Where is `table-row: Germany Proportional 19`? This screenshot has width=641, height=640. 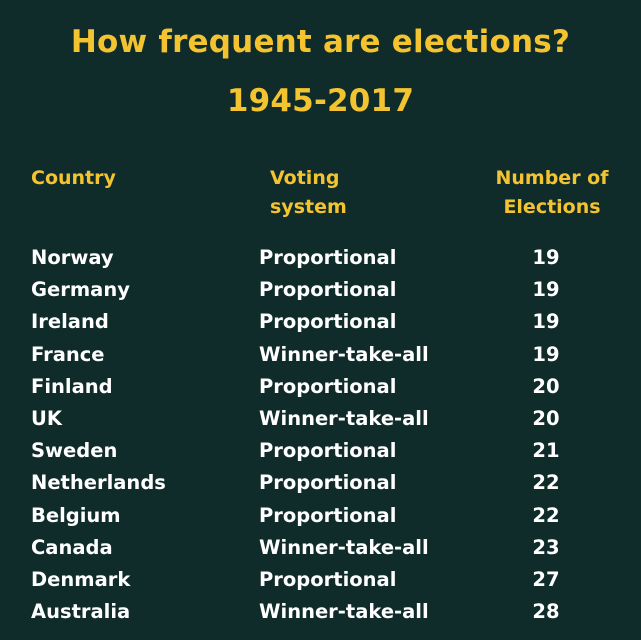
table-row: Germany Proportional 19 is located at coordinates (320, 290).